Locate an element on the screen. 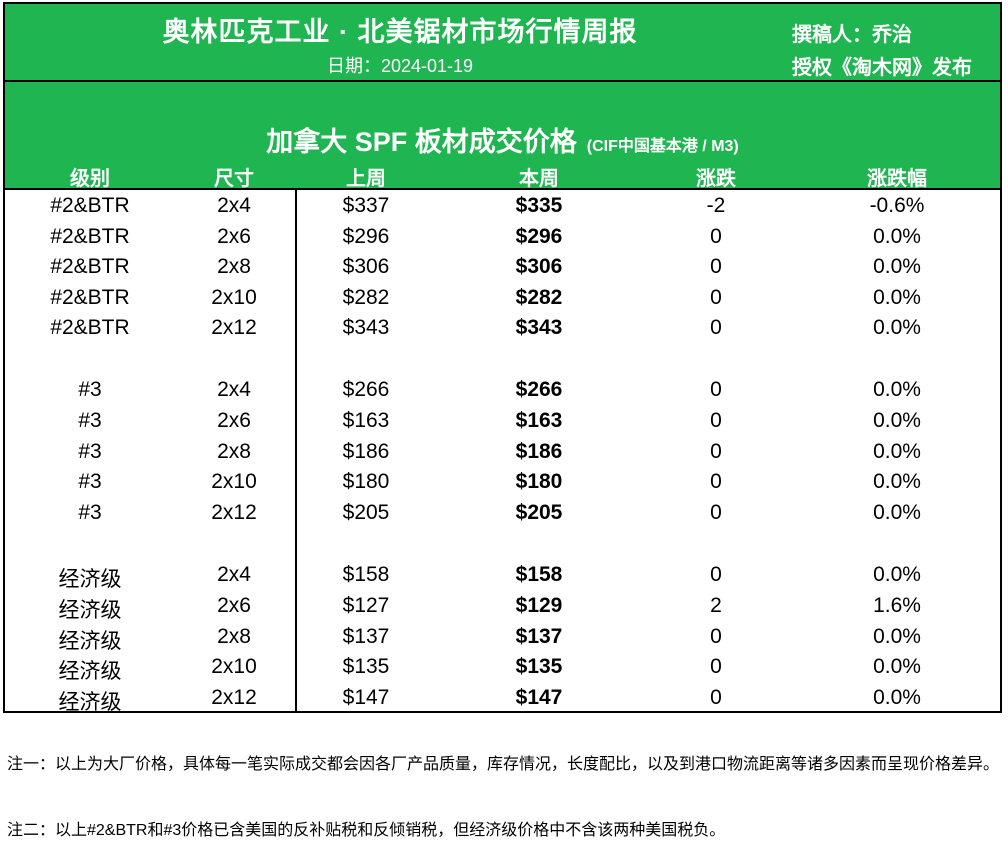 The width and height of the screenshot is (1008, 849). cell-this-week: $163 is located at coordinates (539, 420).